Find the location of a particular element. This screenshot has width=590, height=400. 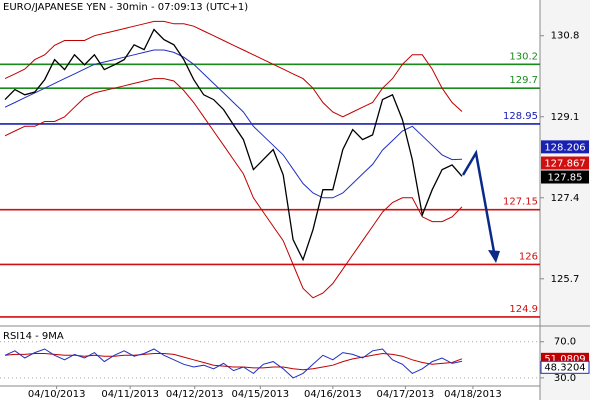

y-tick-label: 129.1 is located at coordinates (565, 117).